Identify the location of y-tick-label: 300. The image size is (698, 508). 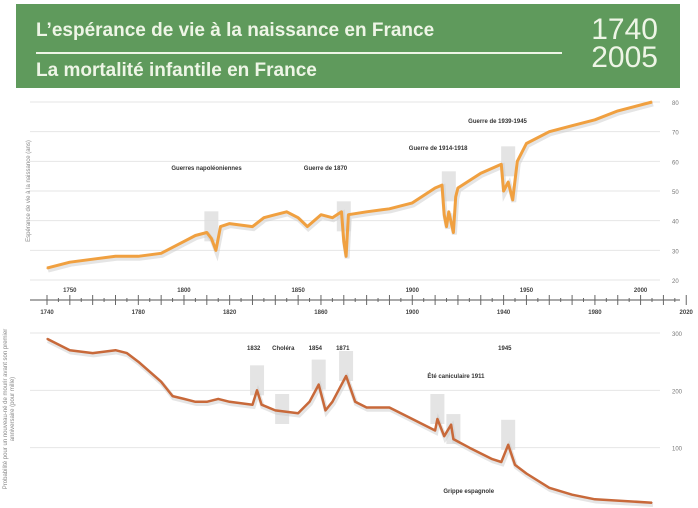
(677, 335).